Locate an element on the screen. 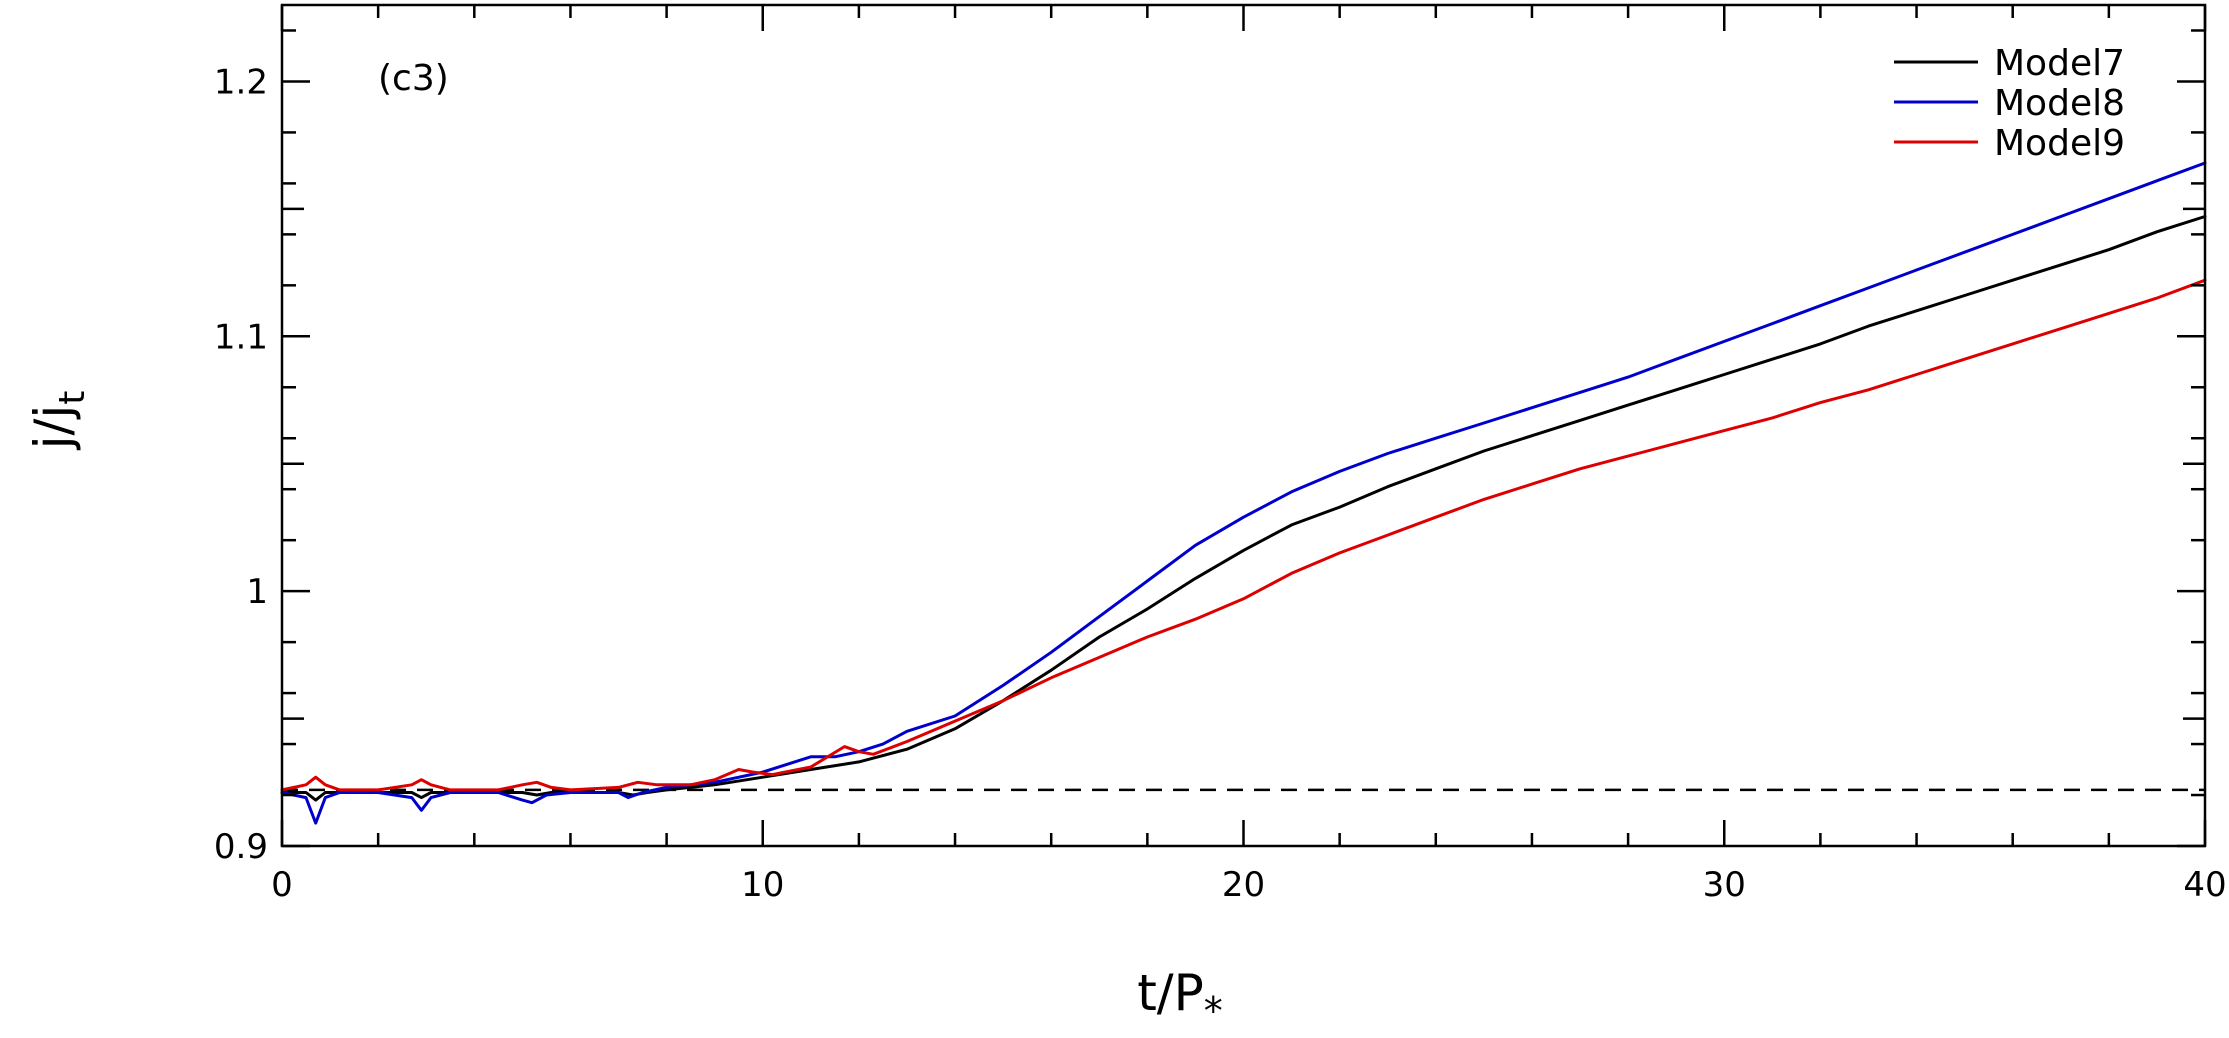 Image resolution: width=2229 pixels, height=1038 pixels. y-axis-title-main: j/j is located at coordinates (53, 428).